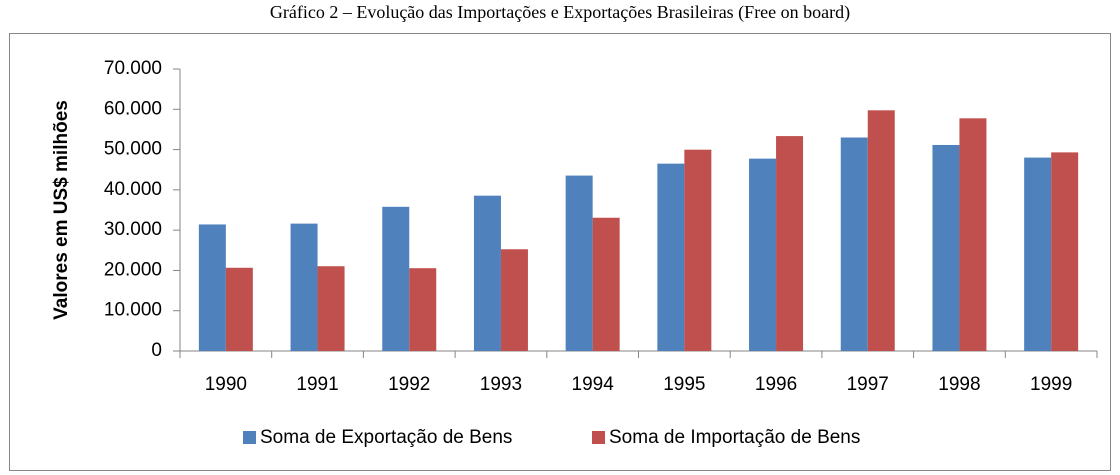  Describe the element at coordinates (226, 384) in the screenshot. I see `x-tick-label: 1990` at that location.